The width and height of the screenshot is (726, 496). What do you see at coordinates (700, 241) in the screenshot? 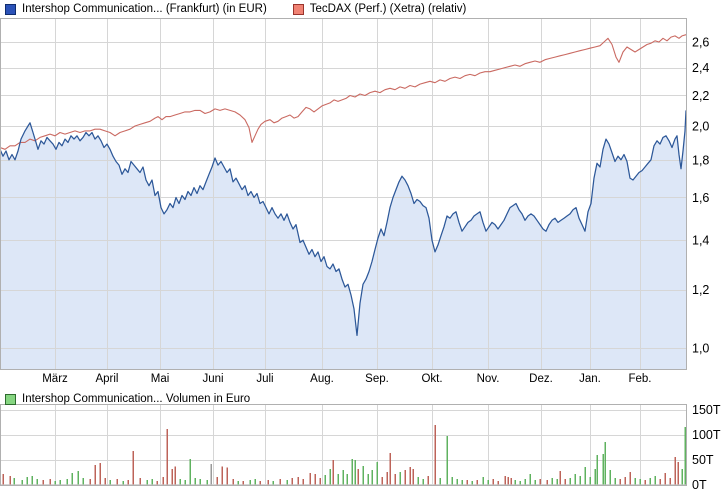
I see `price-axis-tick: 1,4` at bounding box center [700, 241].